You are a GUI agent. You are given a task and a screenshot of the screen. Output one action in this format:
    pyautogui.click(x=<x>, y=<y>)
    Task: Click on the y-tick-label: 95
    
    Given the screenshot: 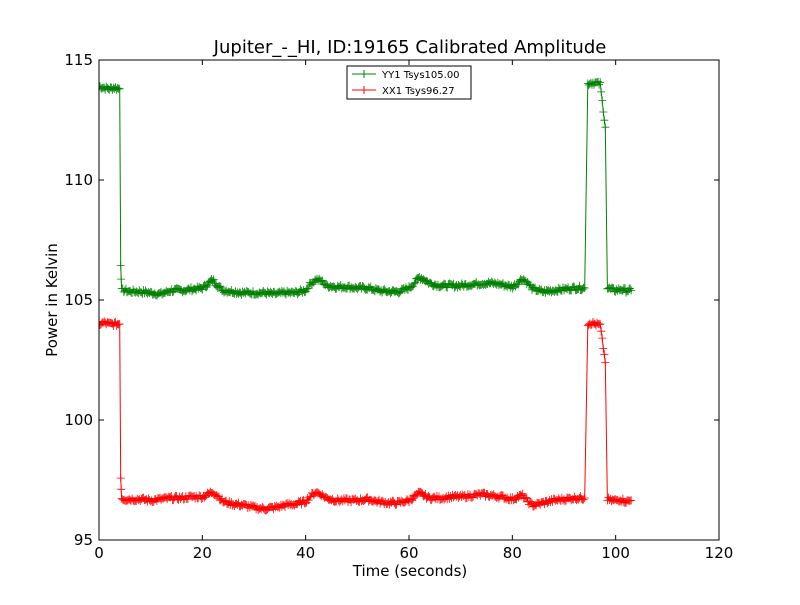 What is the action you would take?
    pyautogui.click(x=83, y=540)
    